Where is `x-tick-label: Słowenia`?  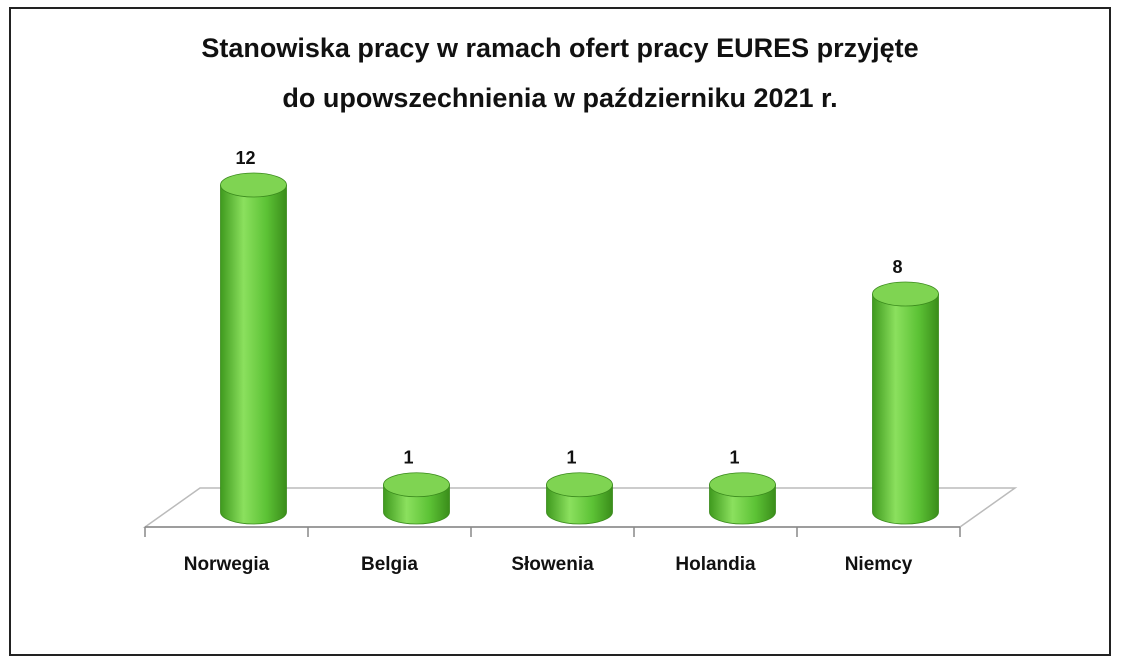 x-tick-label: Słowenia is located at coordinates (552, 564).